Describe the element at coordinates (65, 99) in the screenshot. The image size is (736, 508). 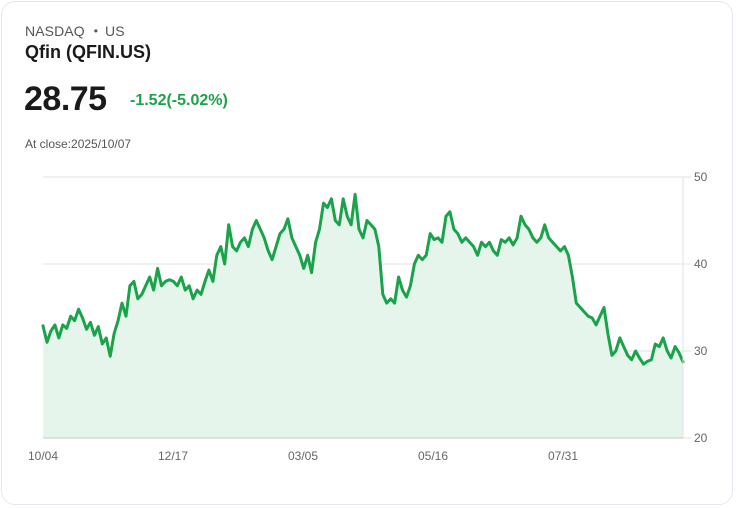
I see `current-price: 28.75` at that location.